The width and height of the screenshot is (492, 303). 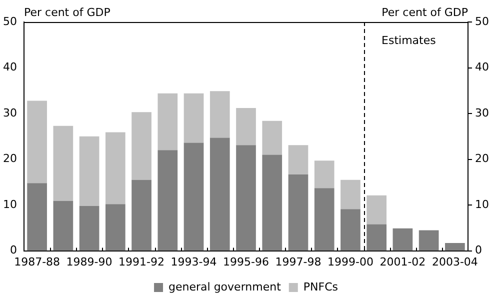 What do you see at coordinates (9, 113) in the screenshot?
I see `y-tick-label: 30` at bounding box center [9, 113].